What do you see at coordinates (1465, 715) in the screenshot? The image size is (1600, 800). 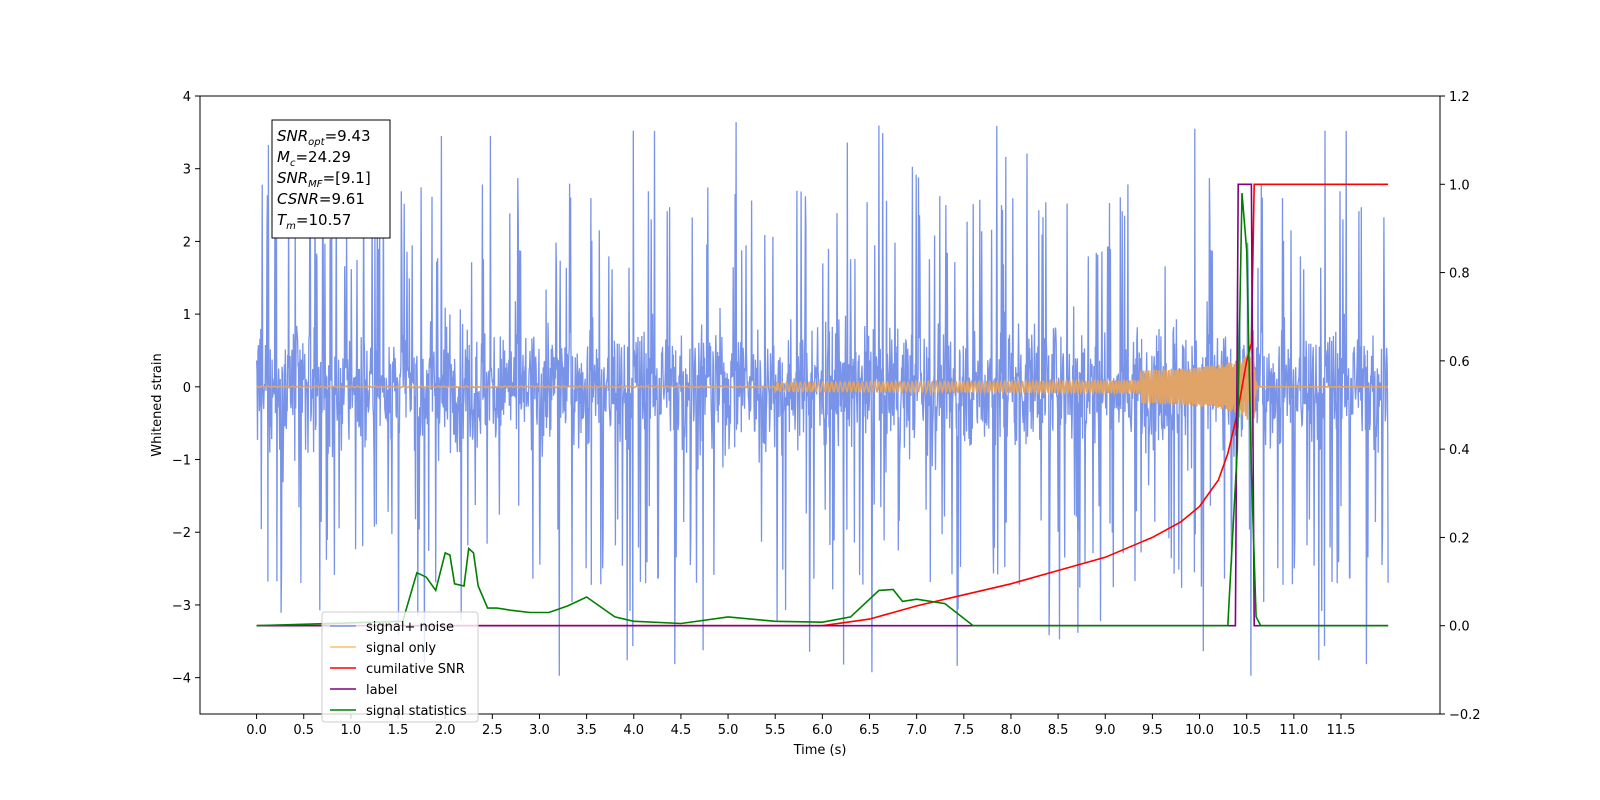 I see `y-tick-label-right: −0.2` at bounding box center [1465, 715].